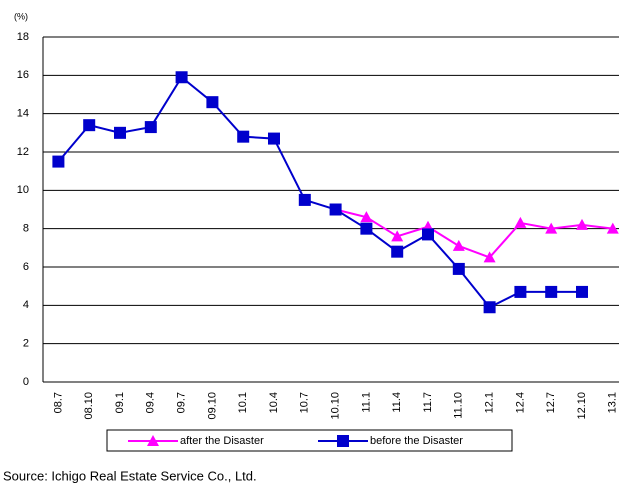 The height and width of the screenshot is (486, 619). Describe the element at coordinates (416, 441) in the screenshot. I see `legend-label: before the Disaster` at that location.